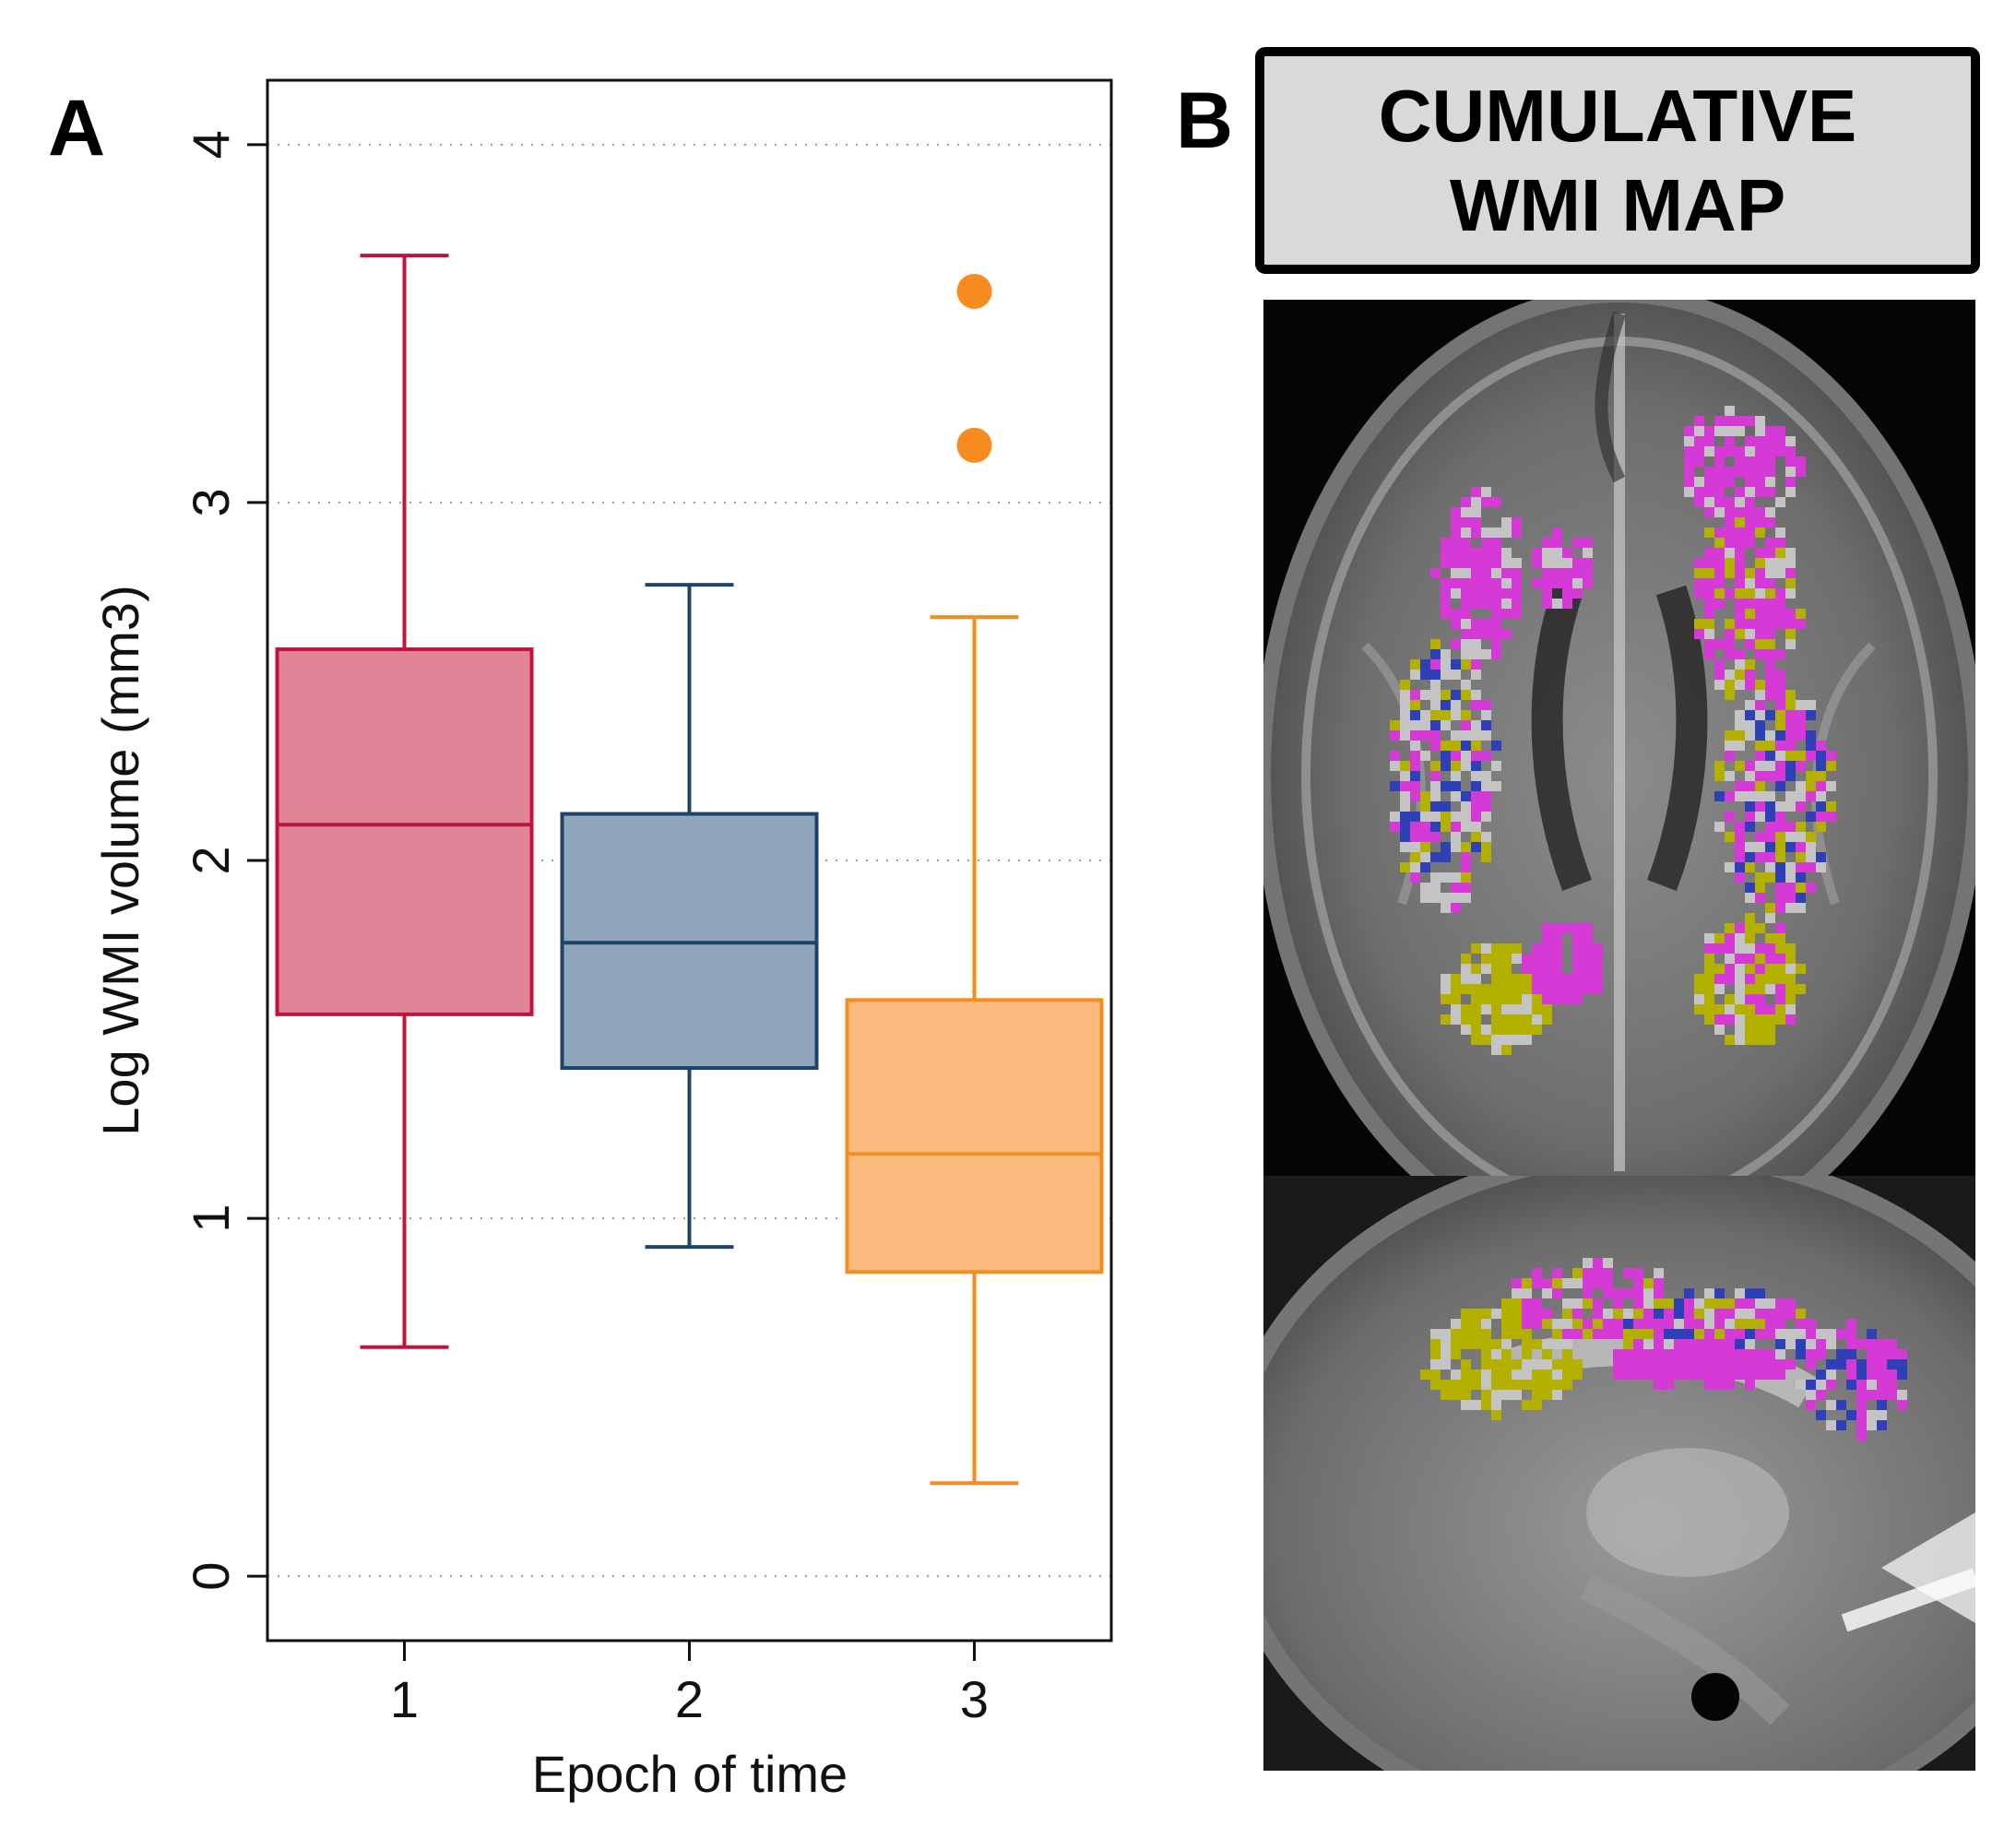  I want to click on y-tick-label-0: 0, so click(211, 1576).